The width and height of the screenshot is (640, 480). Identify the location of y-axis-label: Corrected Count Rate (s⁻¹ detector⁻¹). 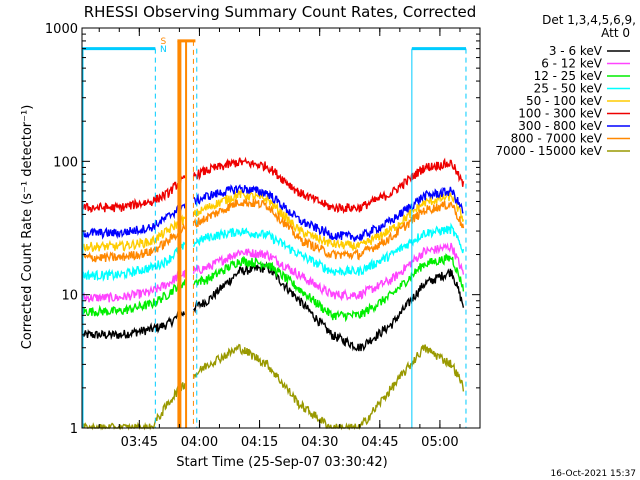
(27, 227).